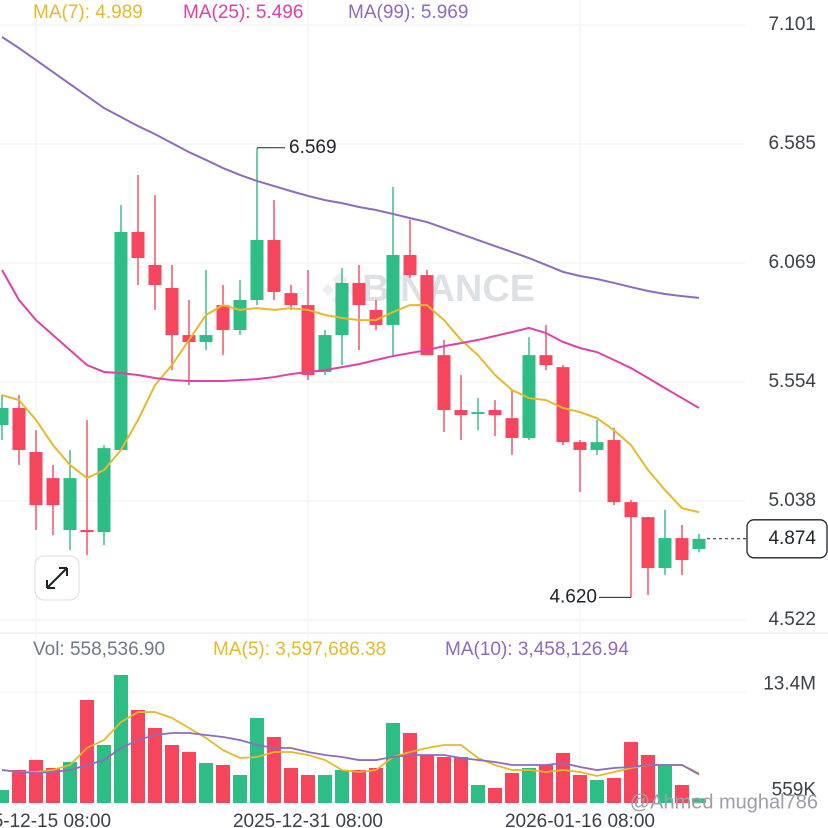 This screenshot has height=828, width=828. I want to click on legend-ma7: MA(7): 4.989, so click(88, 12).